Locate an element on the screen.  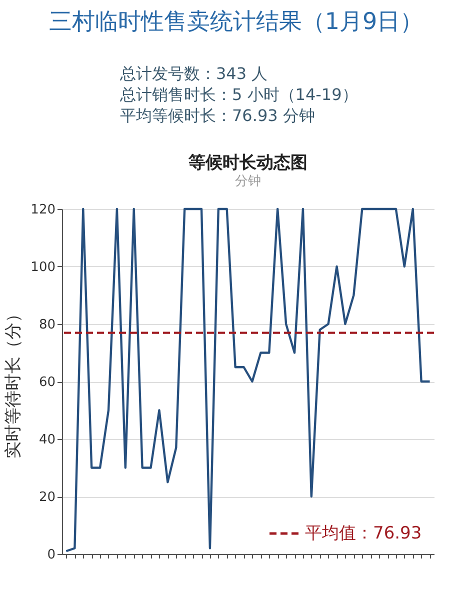
chart-title: 等候时长动态图 is located at coordinates (248, 163).